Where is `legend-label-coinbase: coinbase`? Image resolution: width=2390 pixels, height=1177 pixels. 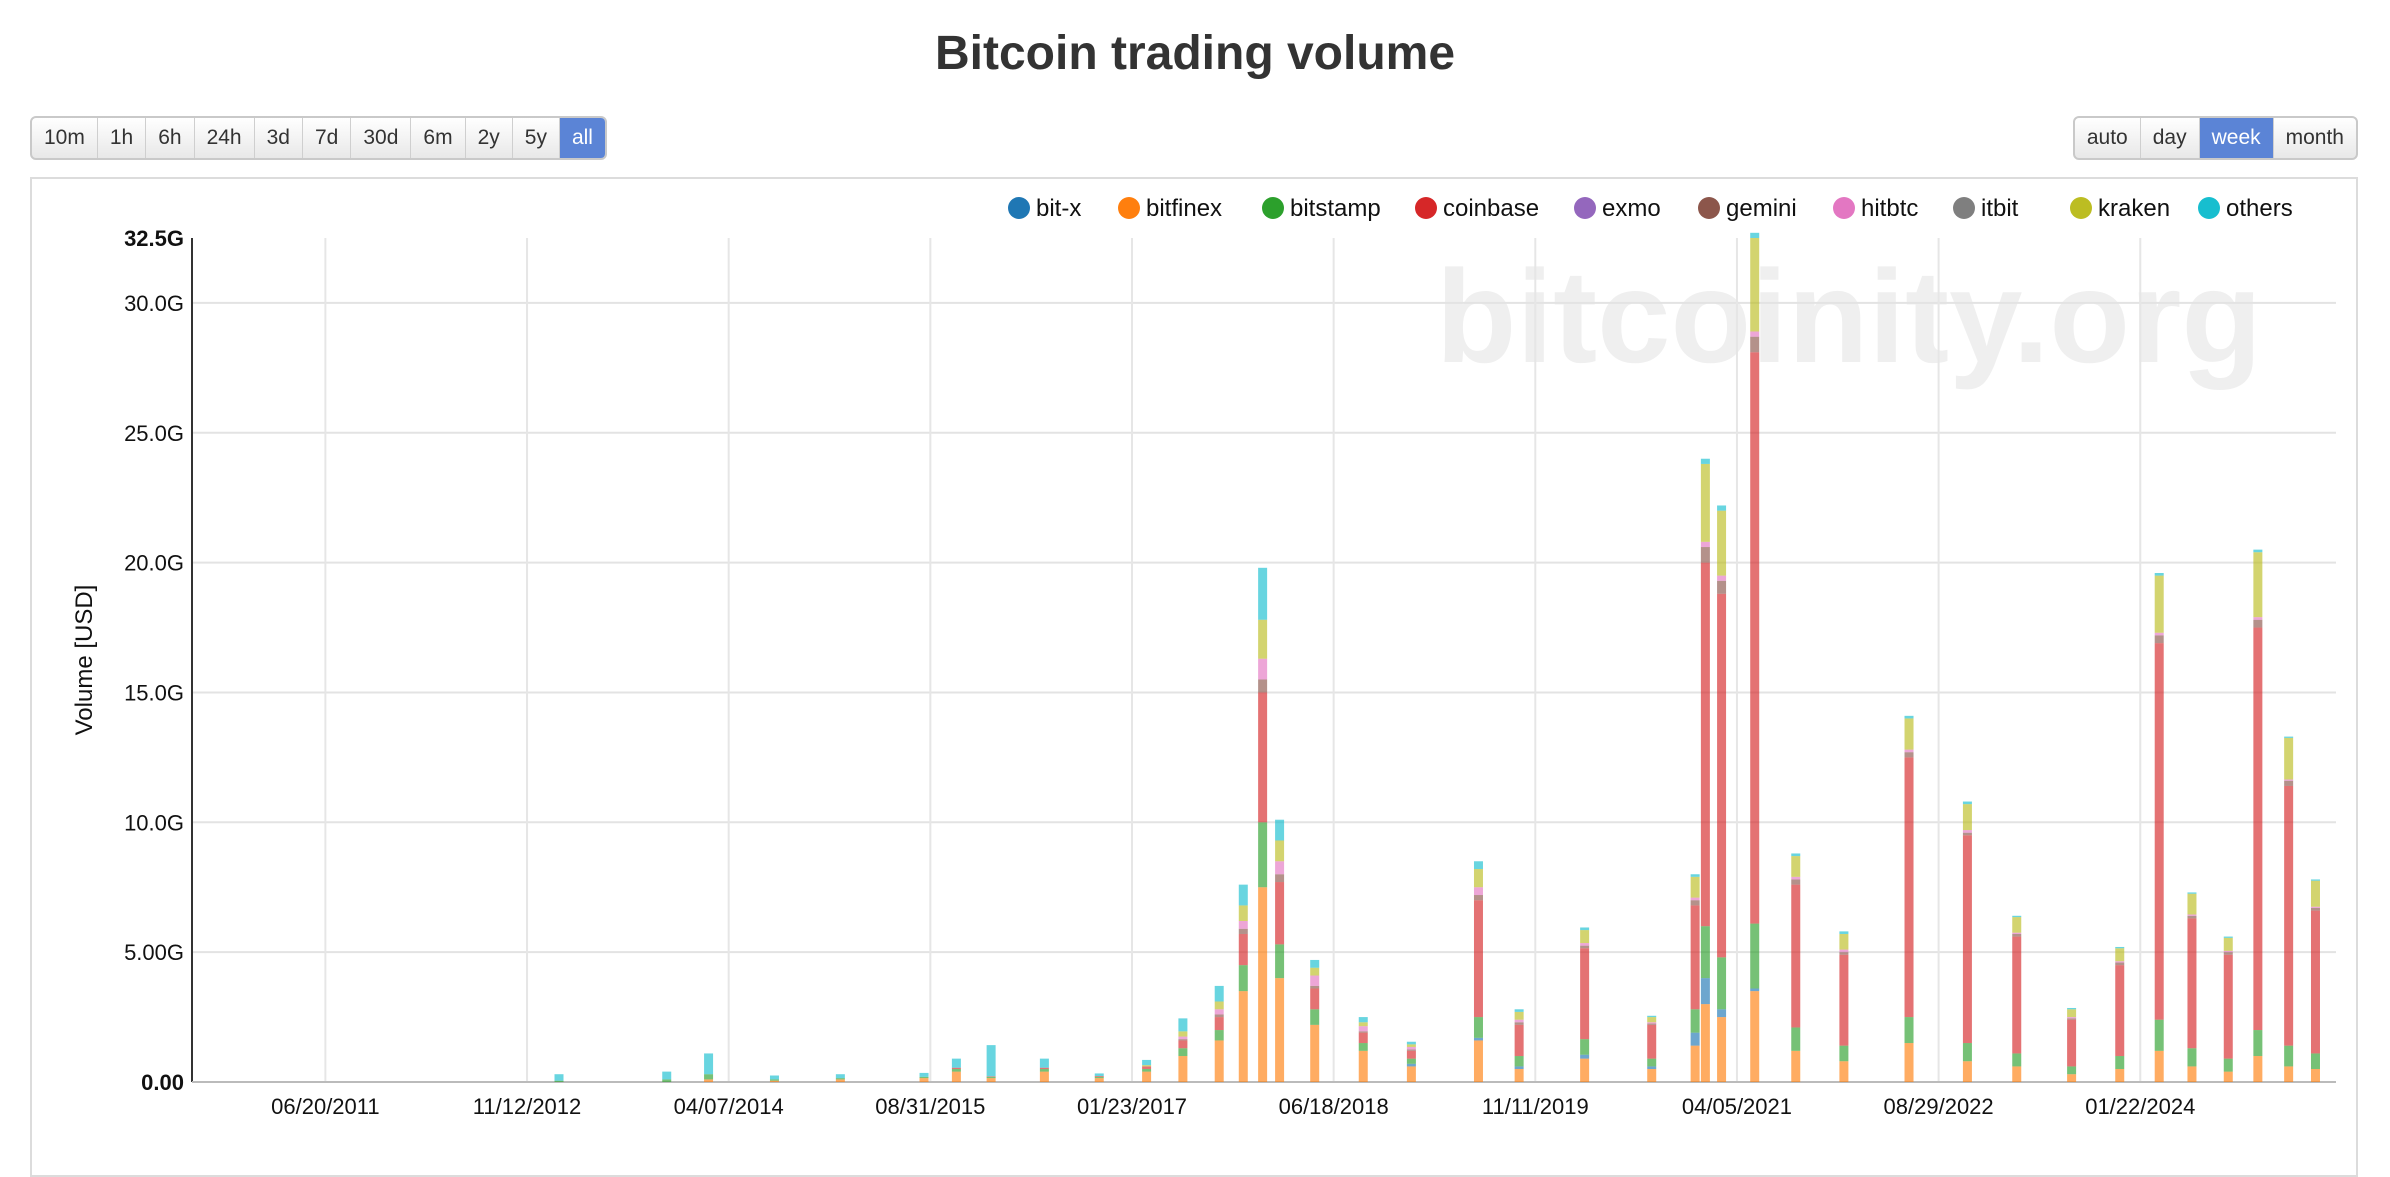
legend-label-coinbase: coinbase is located at coordinates (1491, 208).